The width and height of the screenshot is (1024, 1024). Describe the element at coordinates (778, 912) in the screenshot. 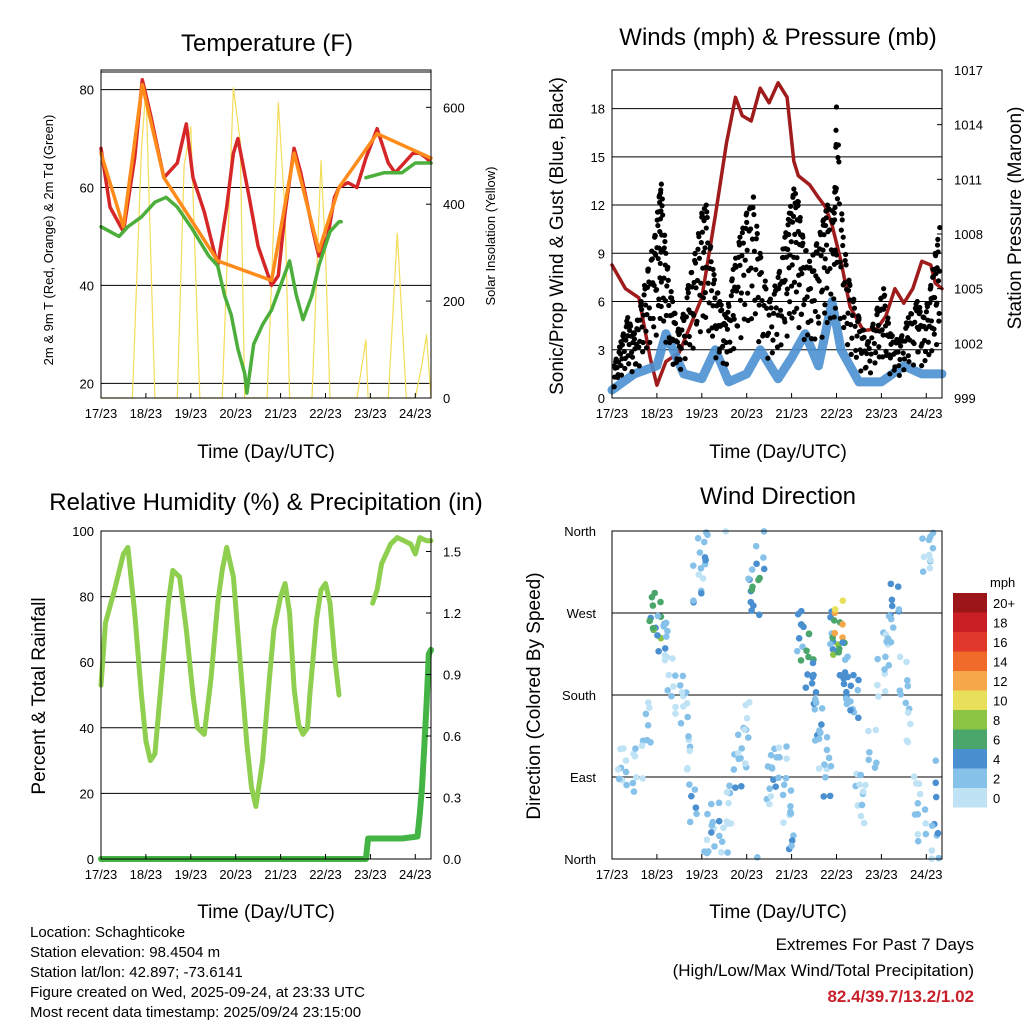

I see `direction-xlabel: Time (Day/UTC)` at that location.